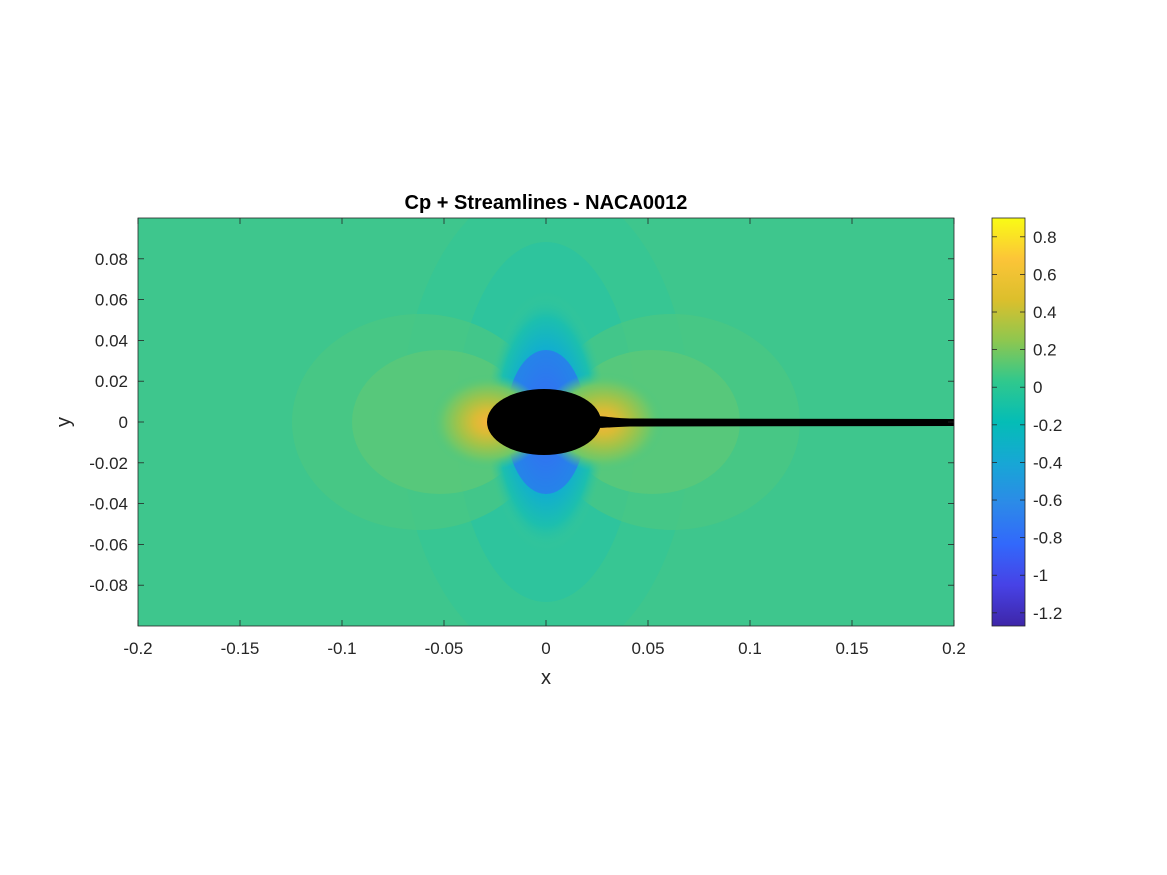 The height and width of the screenshot is (875, 1167). Describe the element at coordinates (137, 648) in the screenshot. I see `x-tick-label: -0.2` at that location.